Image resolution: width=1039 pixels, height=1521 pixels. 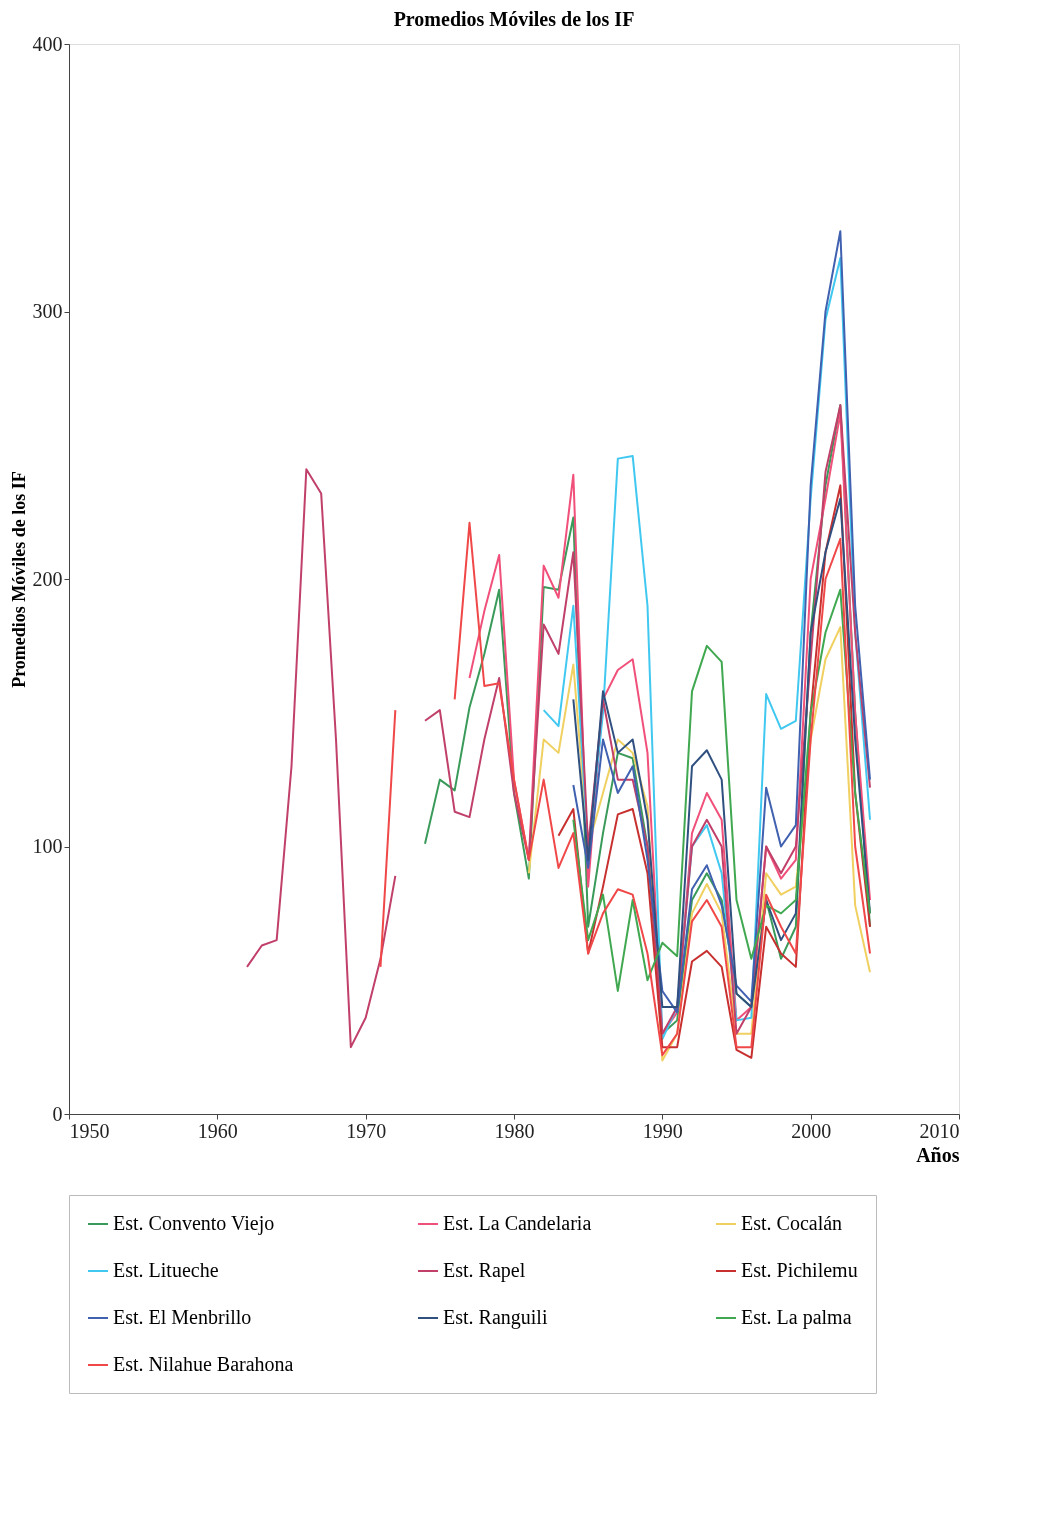 I want to click on legend-label: Est. Rapel, so click(x=484, y=1270).